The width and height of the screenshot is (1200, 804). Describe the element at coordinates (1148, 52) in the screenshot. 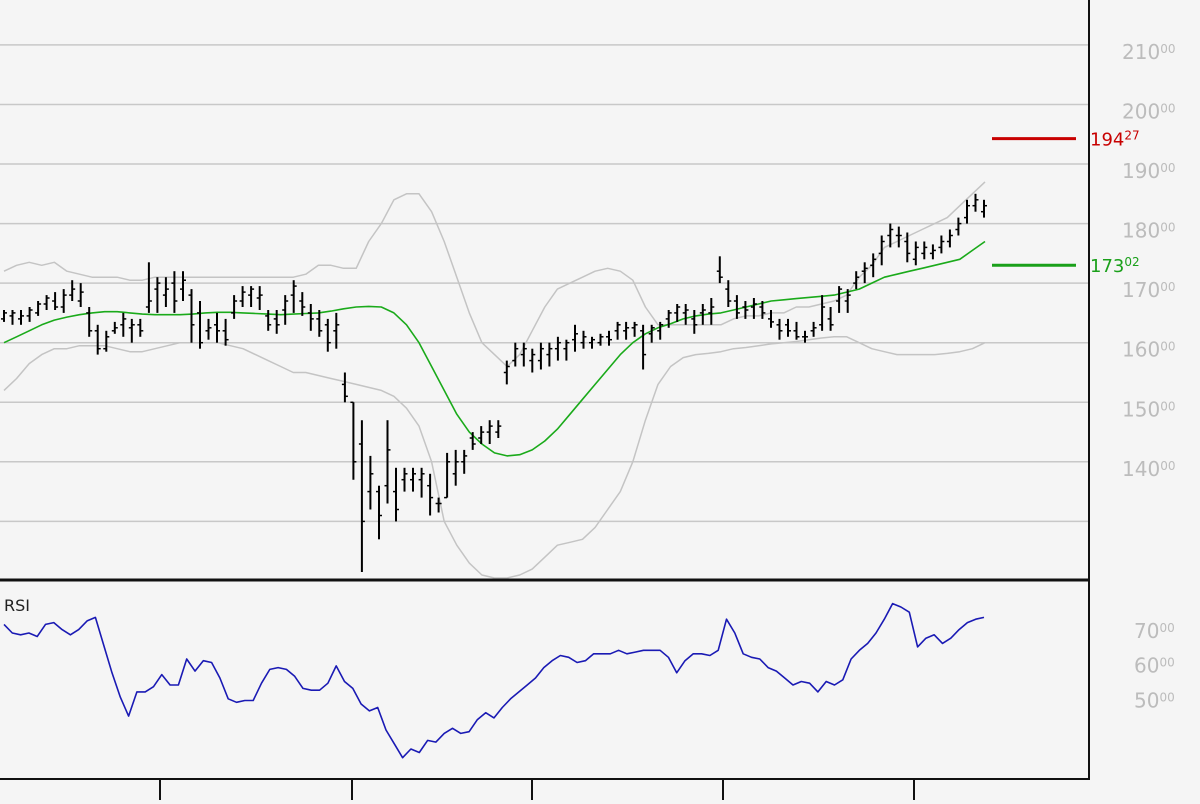

I see `price-tick-label: 21000` at that location.